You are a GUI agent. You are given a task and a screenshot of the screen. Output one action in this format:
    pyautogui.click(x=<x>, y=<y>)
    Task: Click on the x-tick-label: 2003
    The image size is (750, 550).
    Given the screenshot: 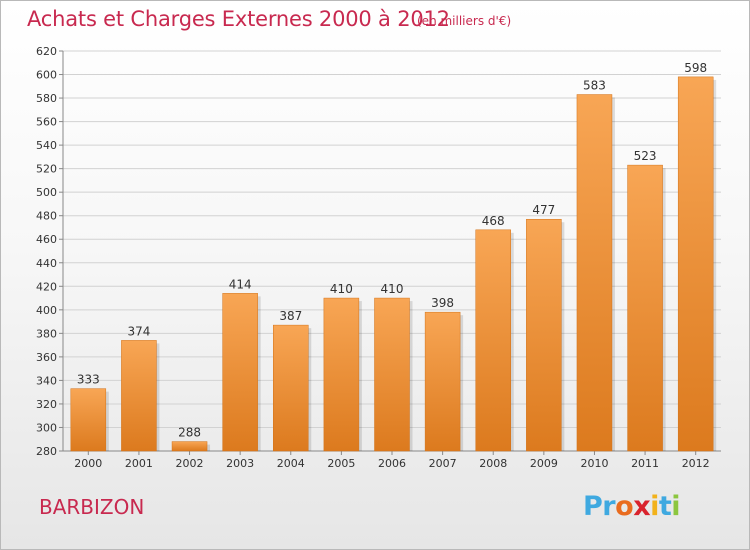 What is the action you would take?
    pyautogui.click(x=240, y=463)
    